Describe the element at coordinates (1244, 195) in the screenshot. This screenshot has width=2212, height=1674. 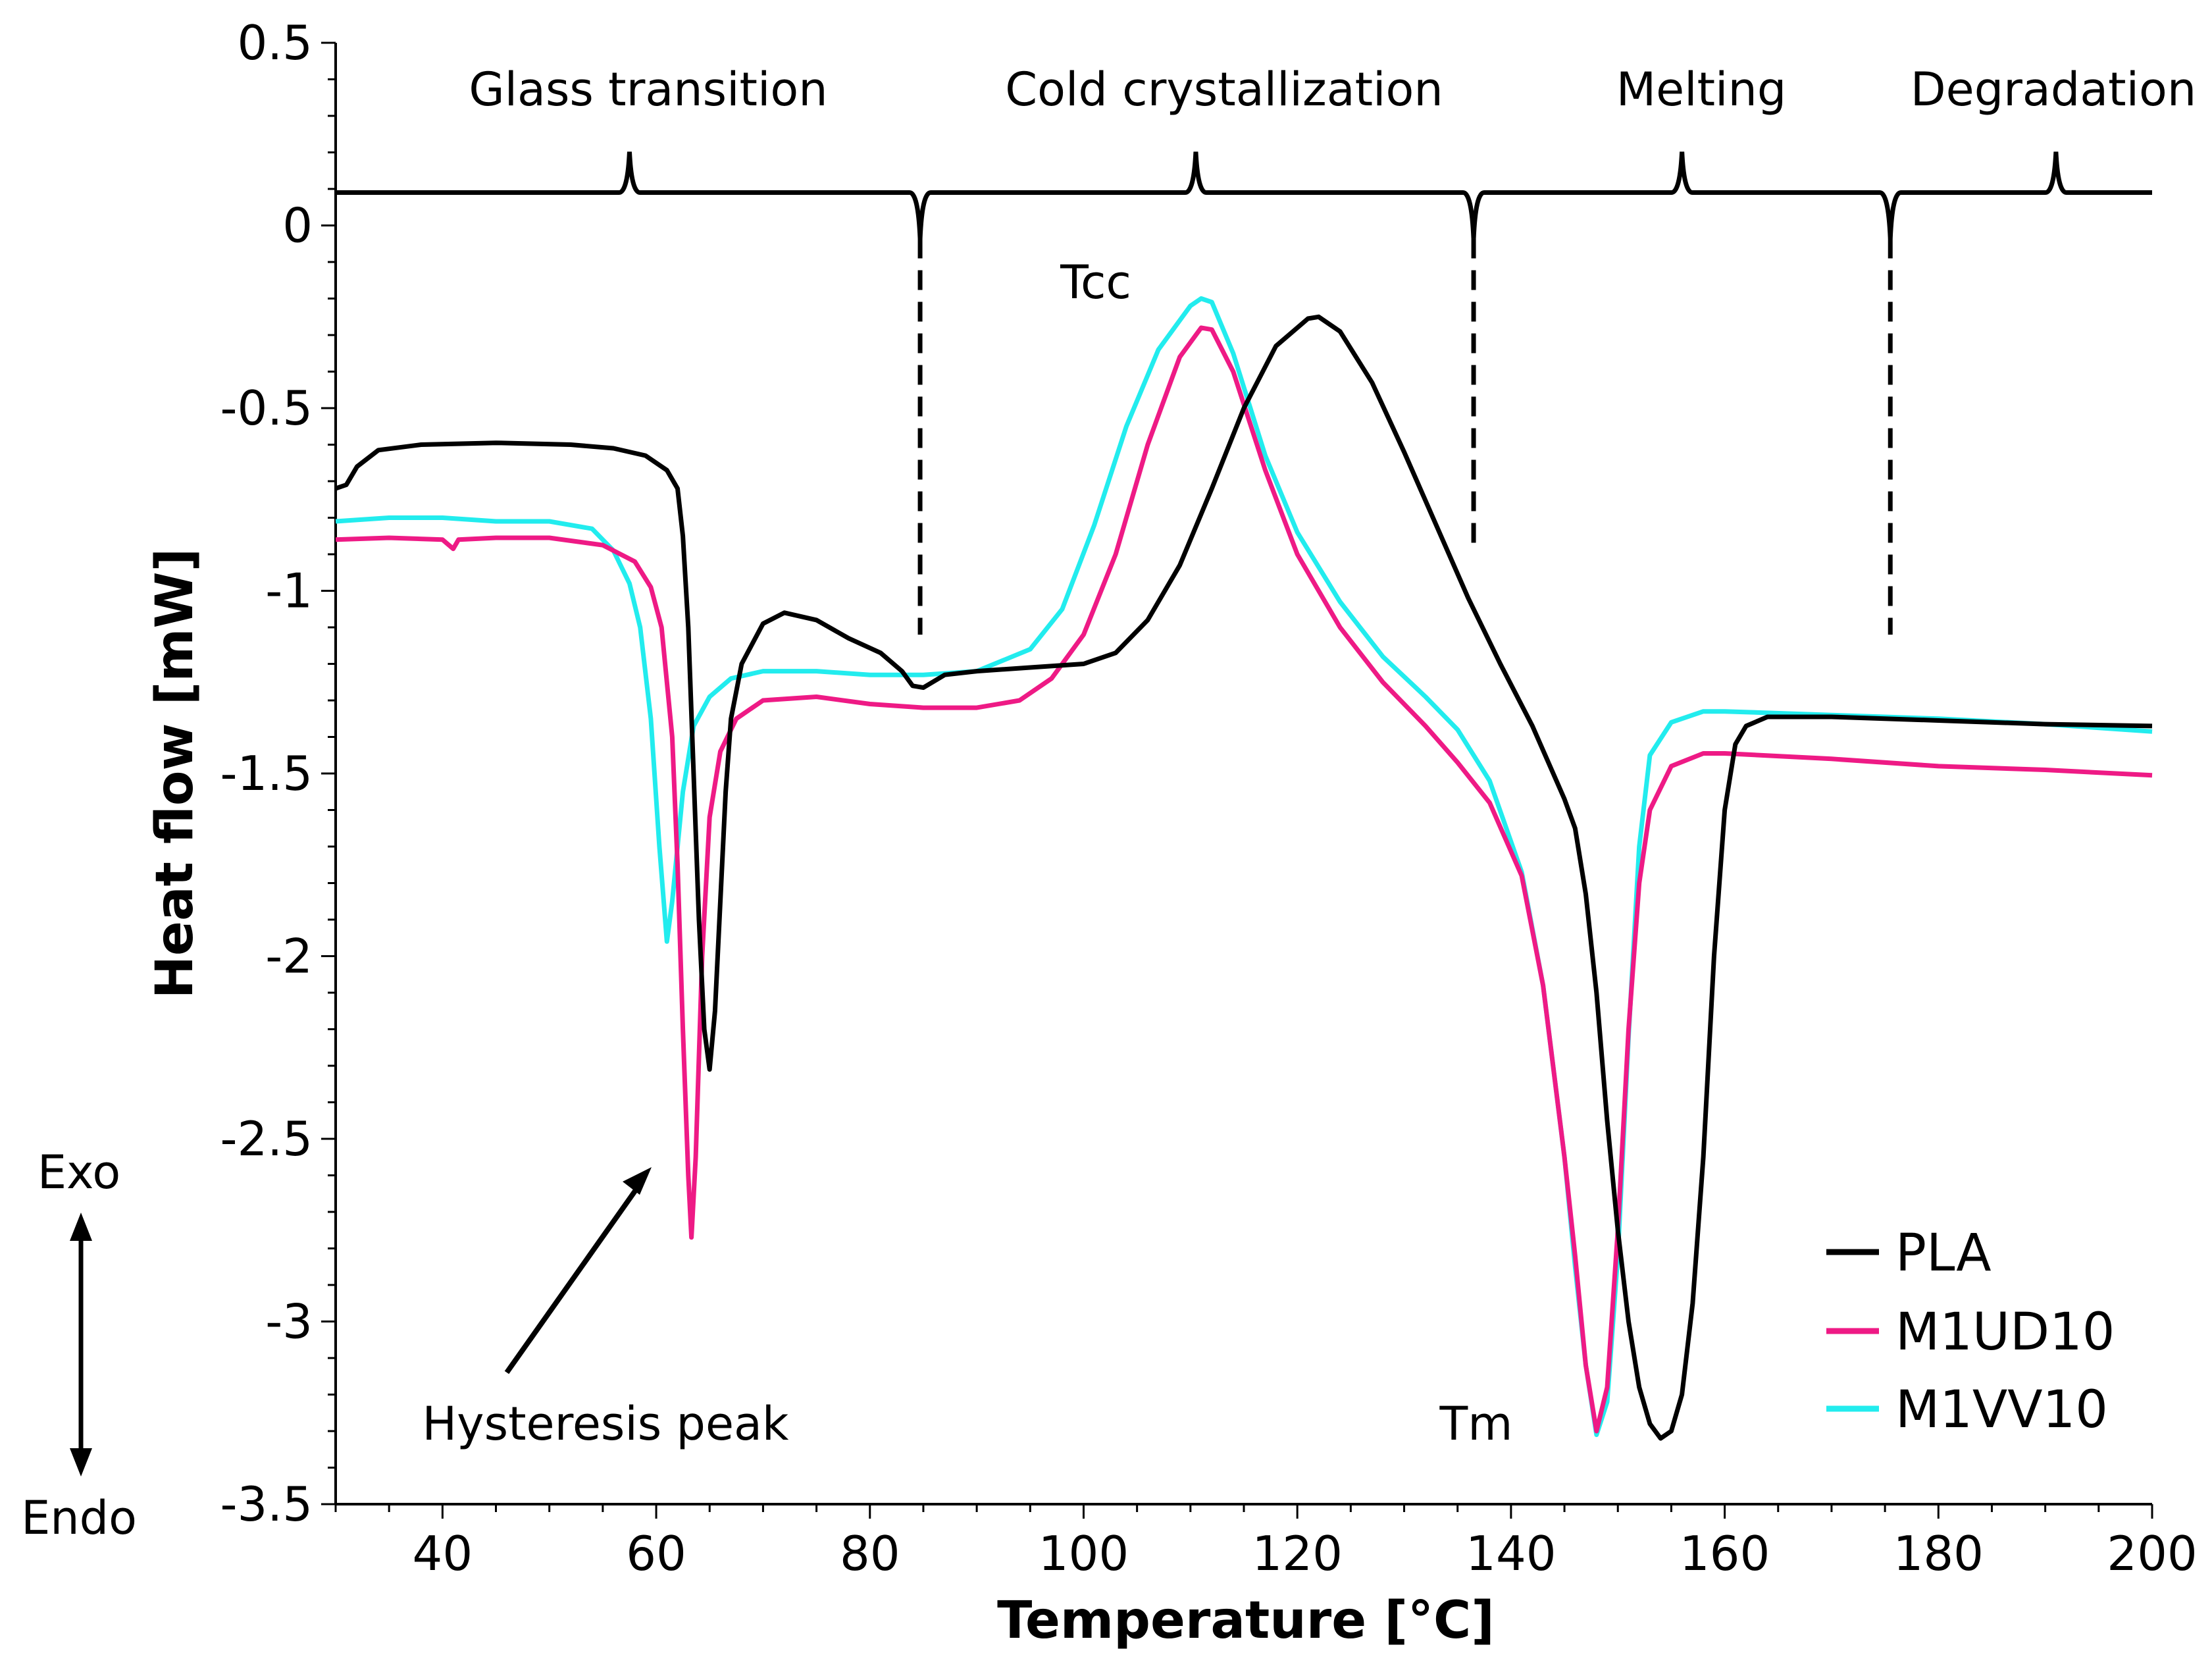
I see `stage-guide-line` at that location.